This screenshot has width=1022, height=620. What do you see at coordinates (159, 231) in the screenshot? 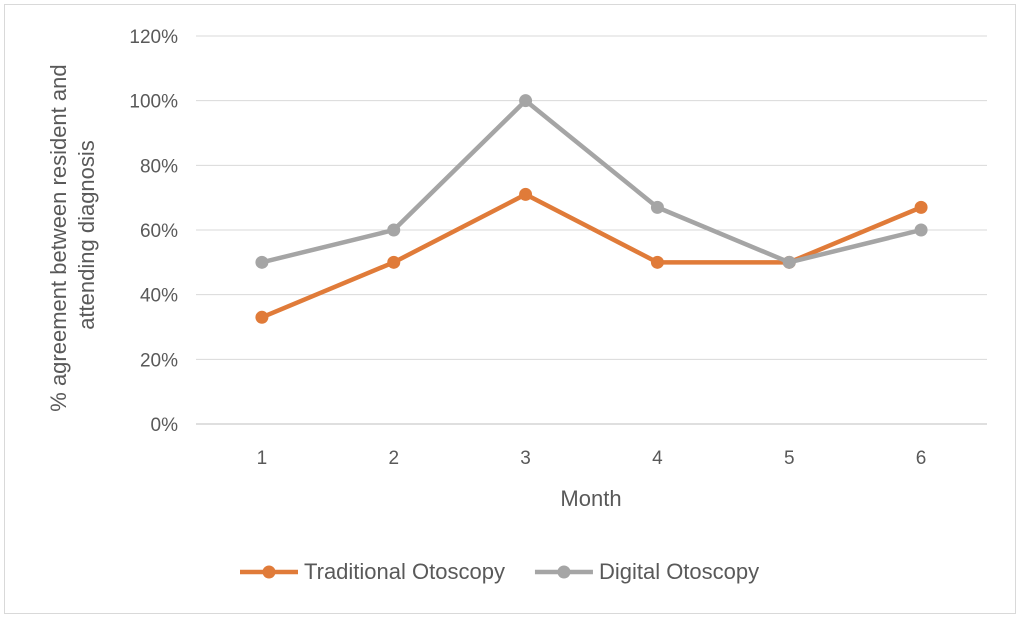
I see `y-tick-label: 60%` at bounding box center [159, 231].